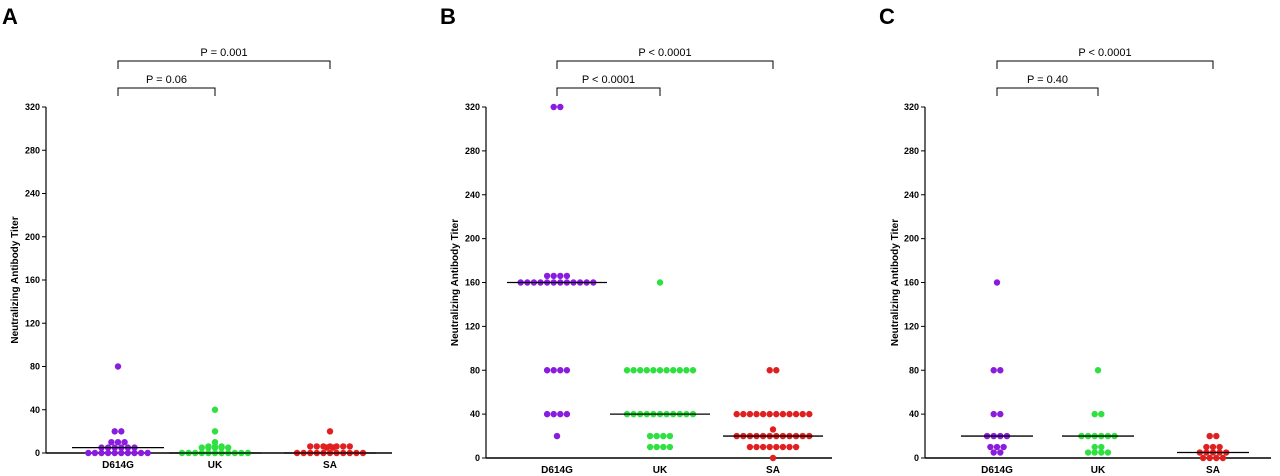  Describe the element at coordinates (223, 53) in the screenshot. I see `p-value-label: P = 0.001` at that location.